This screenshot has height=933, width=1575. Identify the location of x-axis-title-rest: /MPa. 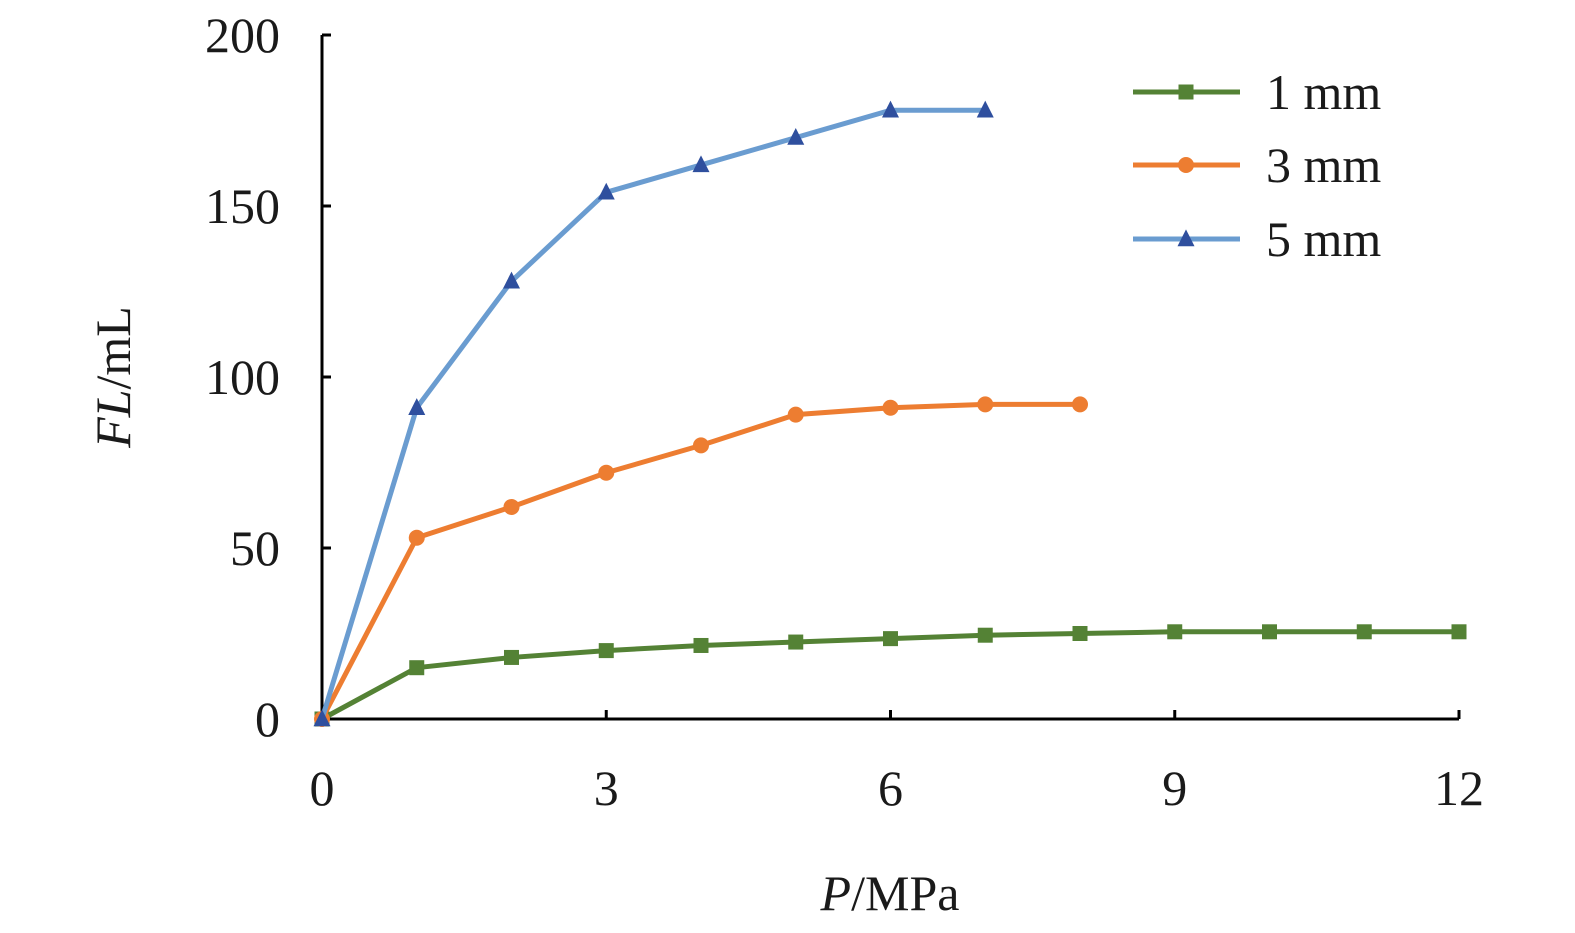
(905, 893).